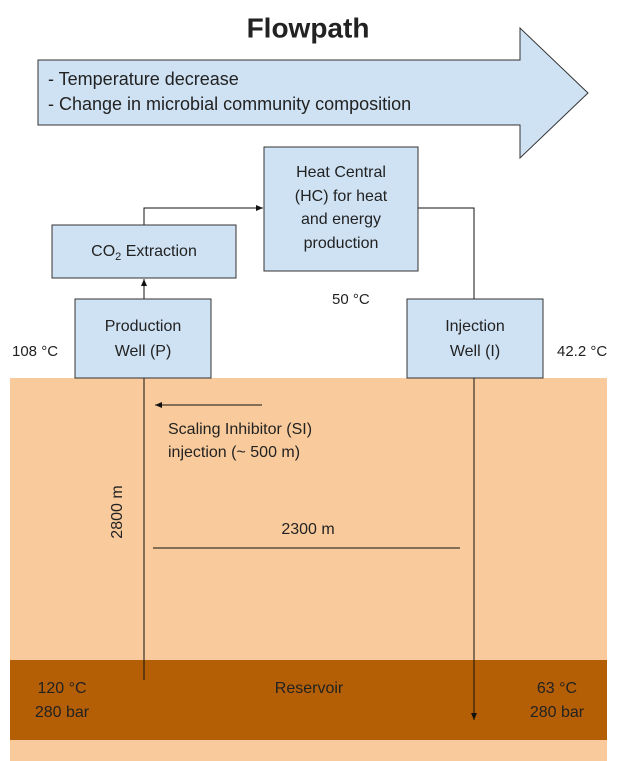  What do you see at coordinates (143, 79) in the screenshot?
I see `flow-text: - Temperature decrease` at bounding box center [143, 79].